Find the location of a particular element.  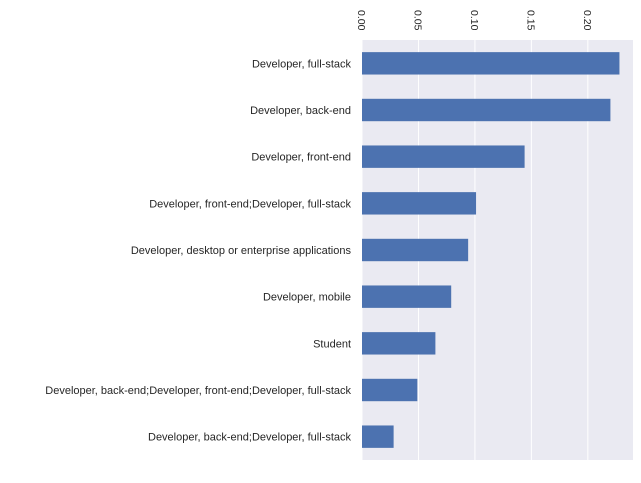

x-tick-labels: 0.00 0.05 0.10 0.15 0.20 is located at coordinates (474, 20).